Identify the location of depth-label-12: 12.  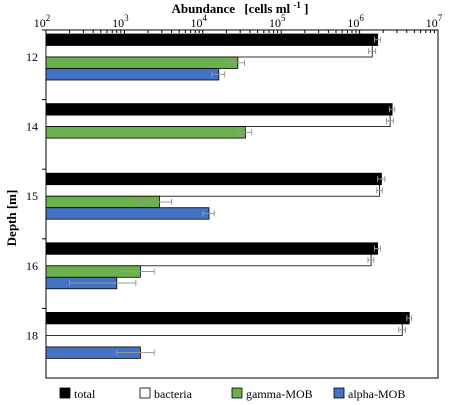
(32, 57).